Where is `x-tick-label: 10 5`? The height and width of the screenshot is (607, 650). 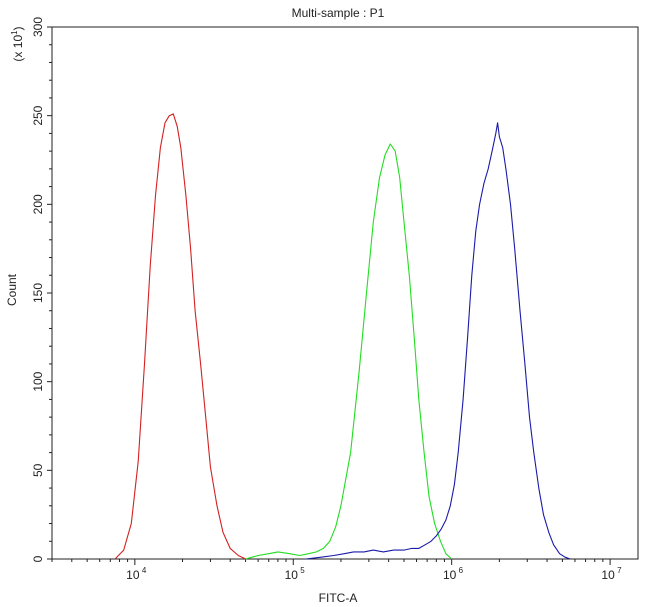
x-tick-label: 10 5 is located at coordinates (295, 574).